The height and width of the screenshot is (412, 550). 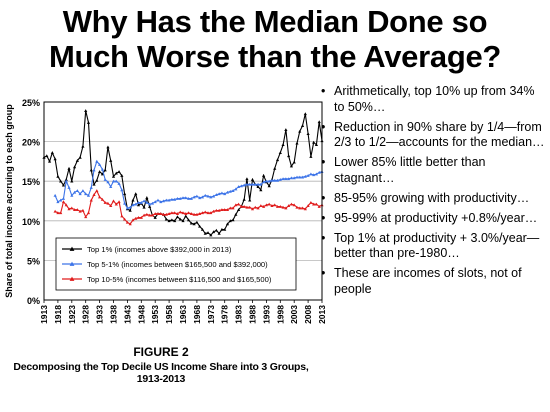 I want to click on y-tick-label: 5%, so click(x=33, y=261).